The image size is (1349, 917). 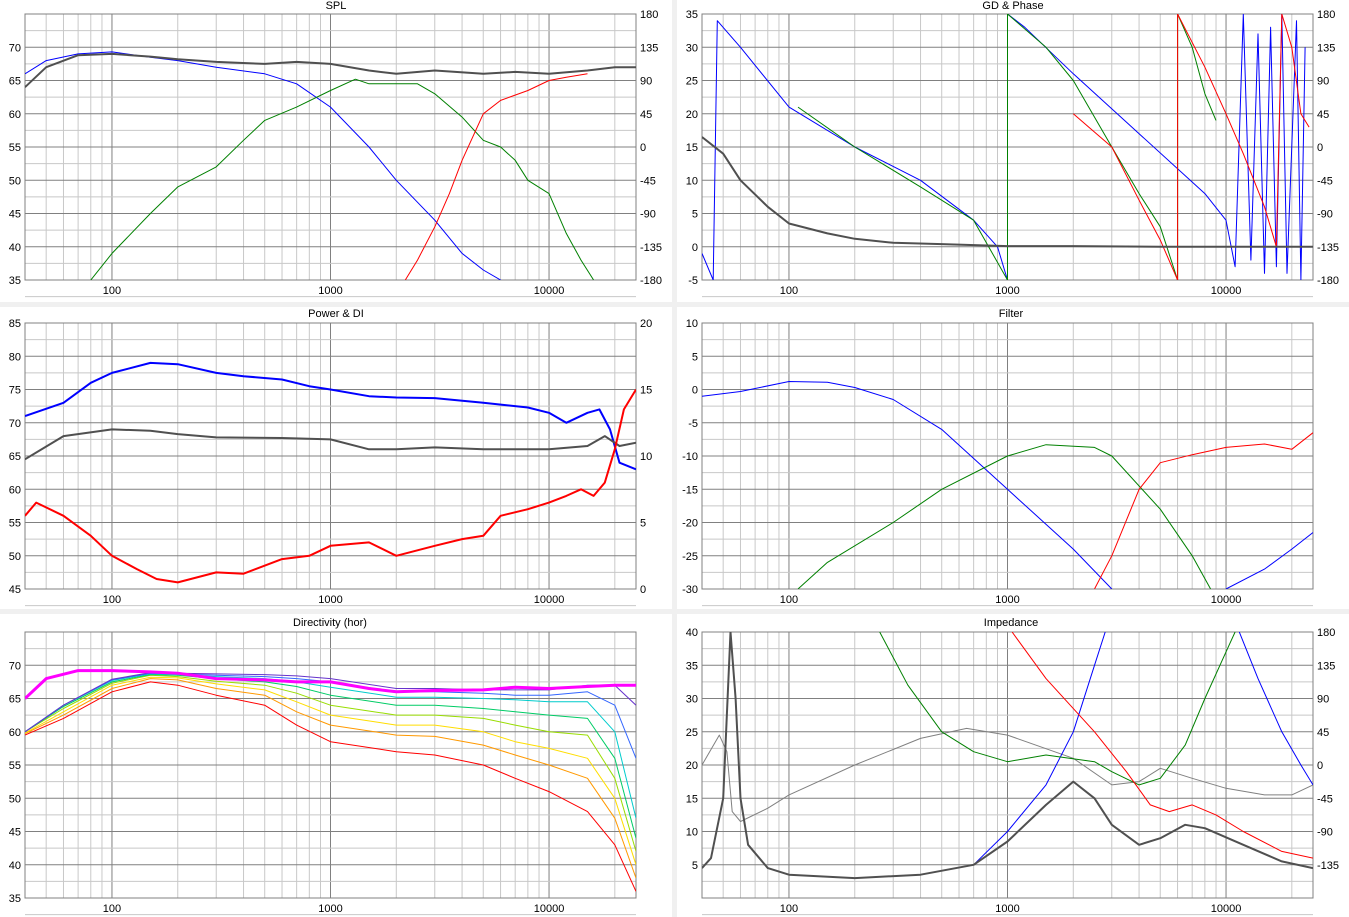 What do you see at coordinates (330, 623) in the screenshot?
I see `directivity-title: Directivity (hor)` at bounding box center [330, 623].